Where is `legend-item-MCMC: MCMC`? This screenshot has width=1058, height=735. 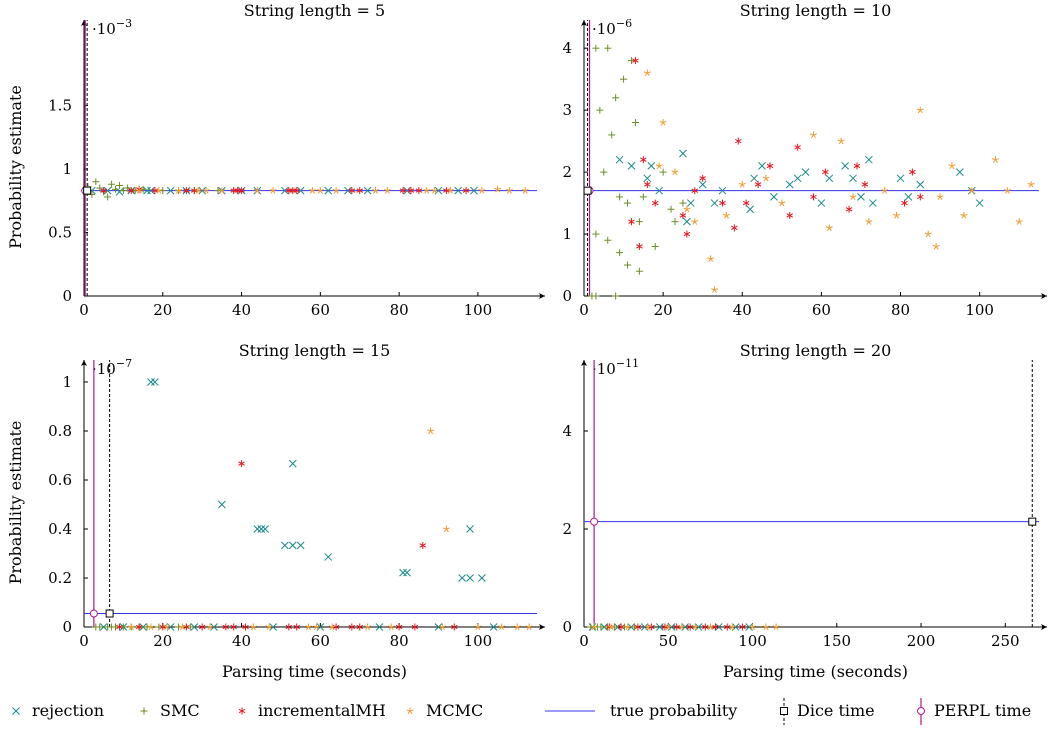 legend-item-MCMC: MCMC is located at coordinates (444, 710).